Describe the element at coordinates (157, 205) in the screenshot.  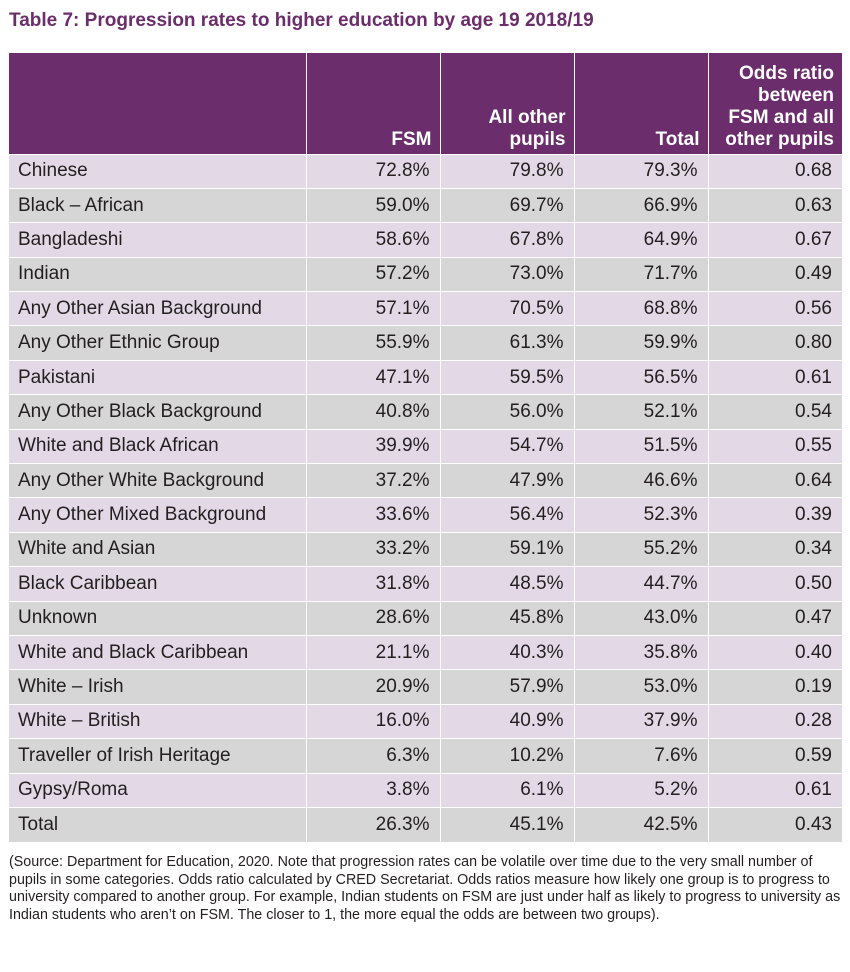
I see `group-cell: Black – African` at that location.